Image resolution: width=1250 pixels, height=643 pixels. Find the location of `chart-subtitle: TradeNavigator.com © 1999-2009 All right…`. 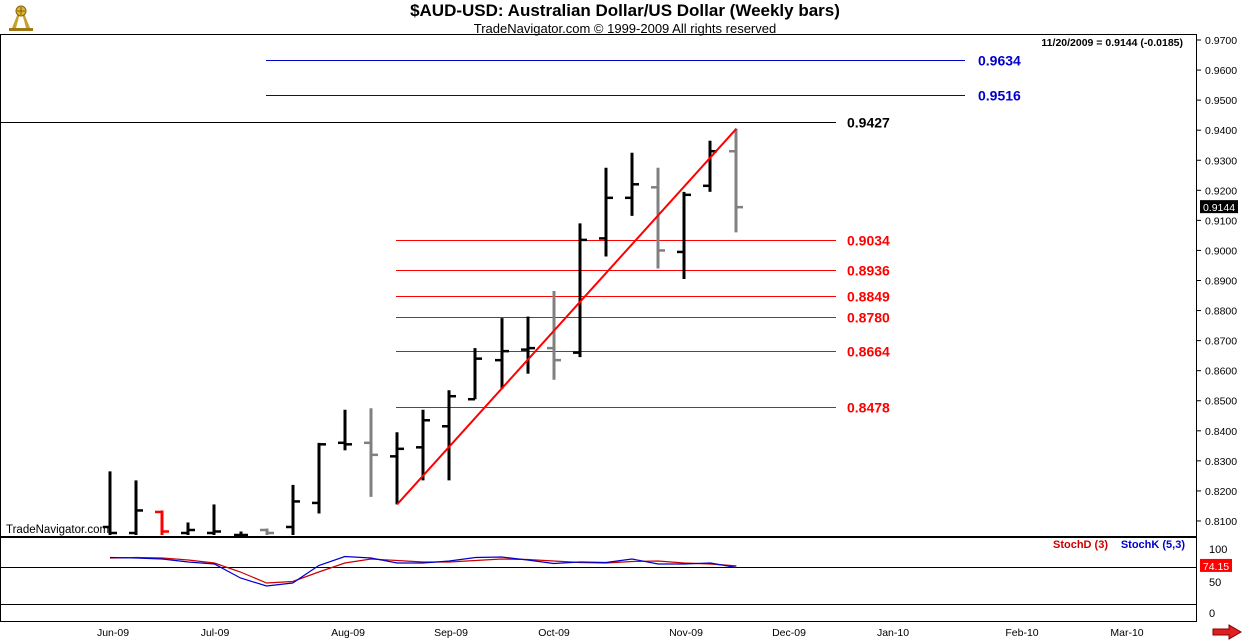

chart-subtitle: TradeNavigator.com © 1999-2009 All right… is located at coordinates (625, 28).